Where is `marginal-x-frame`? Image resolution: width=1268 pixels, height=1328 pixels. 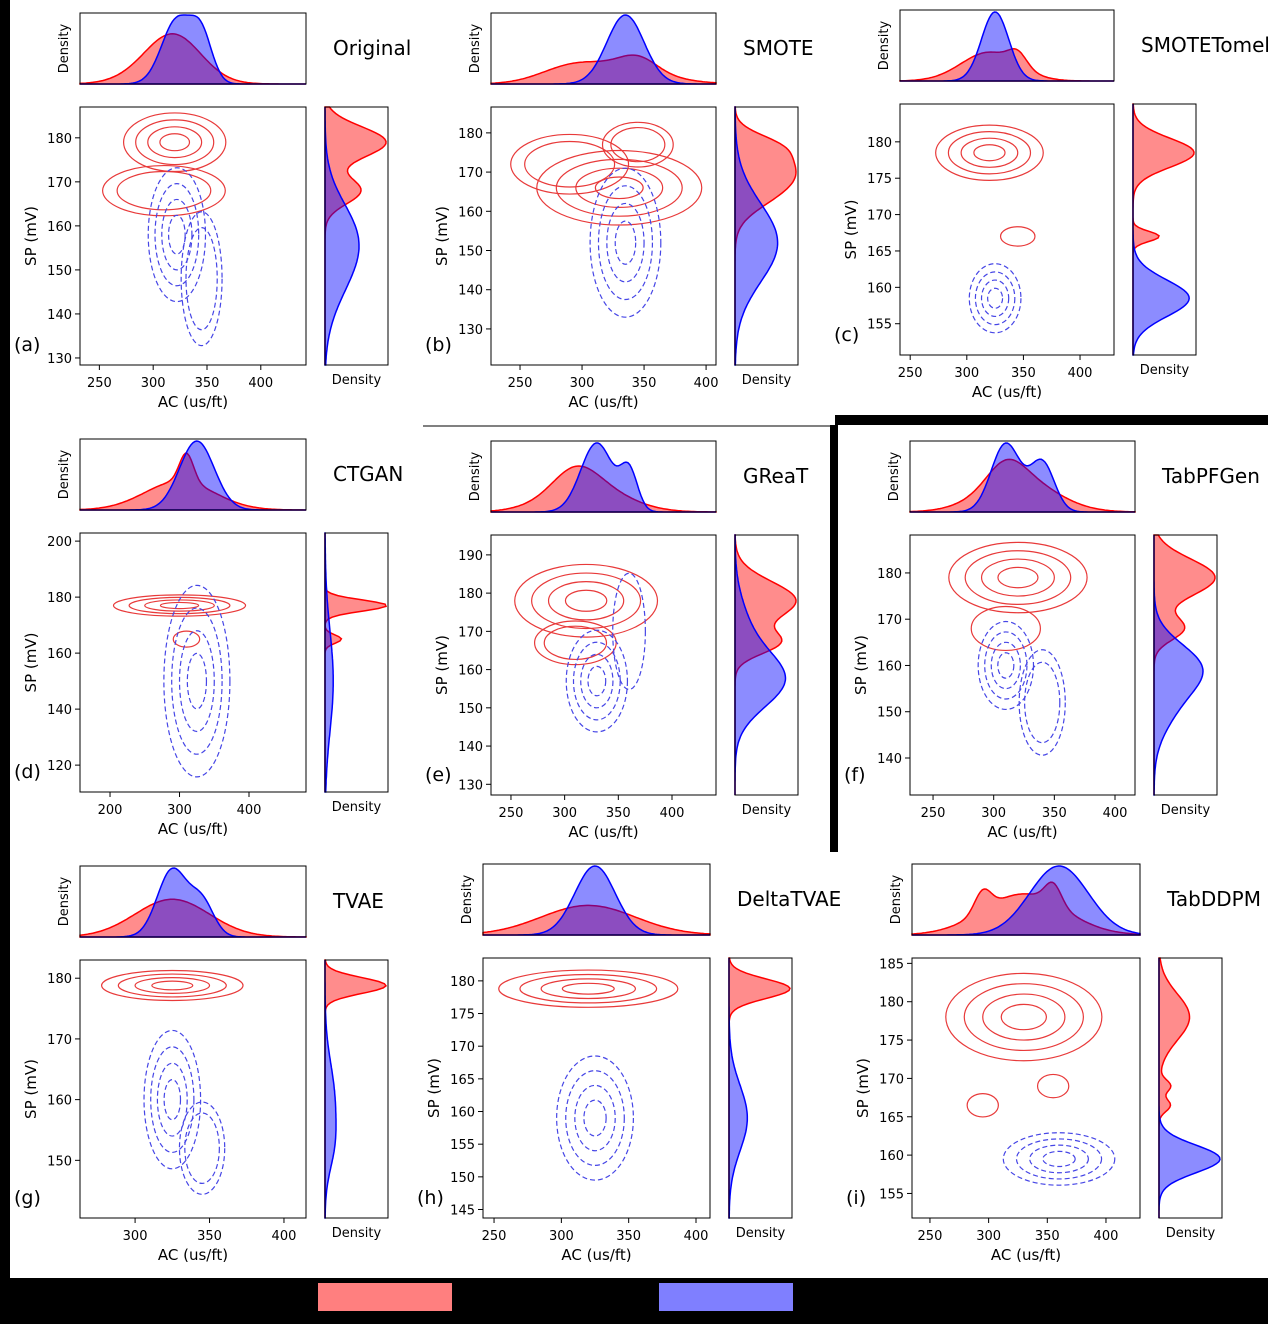 marginal-x-frame is located at coordinates (193, 48).